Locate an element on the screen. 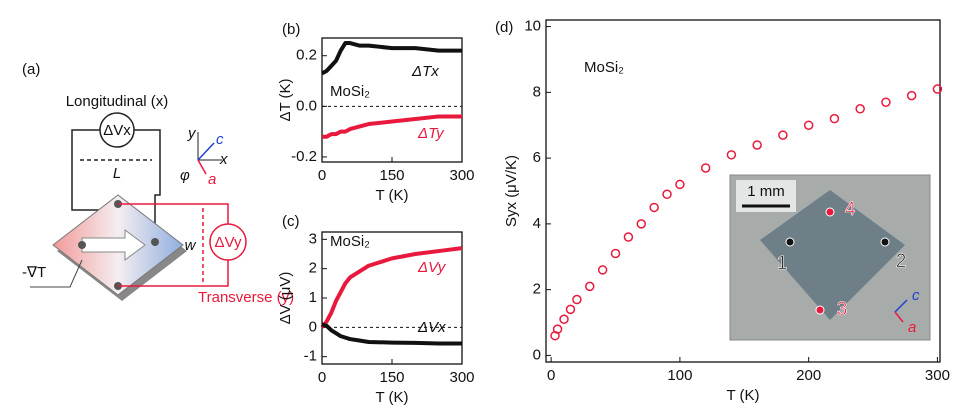  plot-frame is located at coordinates (392, 100).